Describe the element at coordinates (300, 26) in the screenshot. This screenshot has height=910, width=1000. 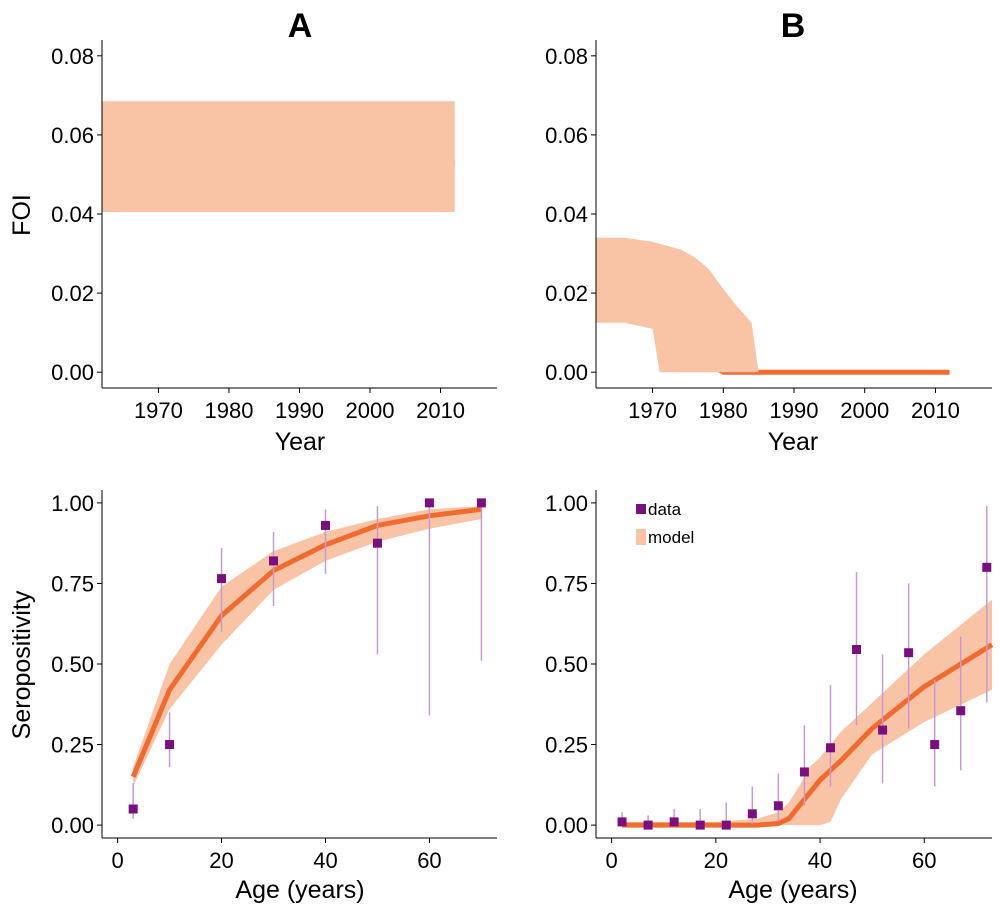
I see `panel-label-a: A` at that location.